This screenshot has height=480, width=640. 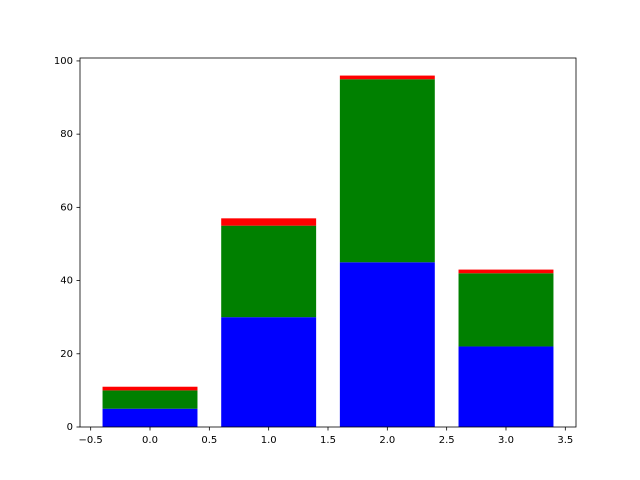 I want to click on x-tick-label: 1.5, so click(x=328, y=440).